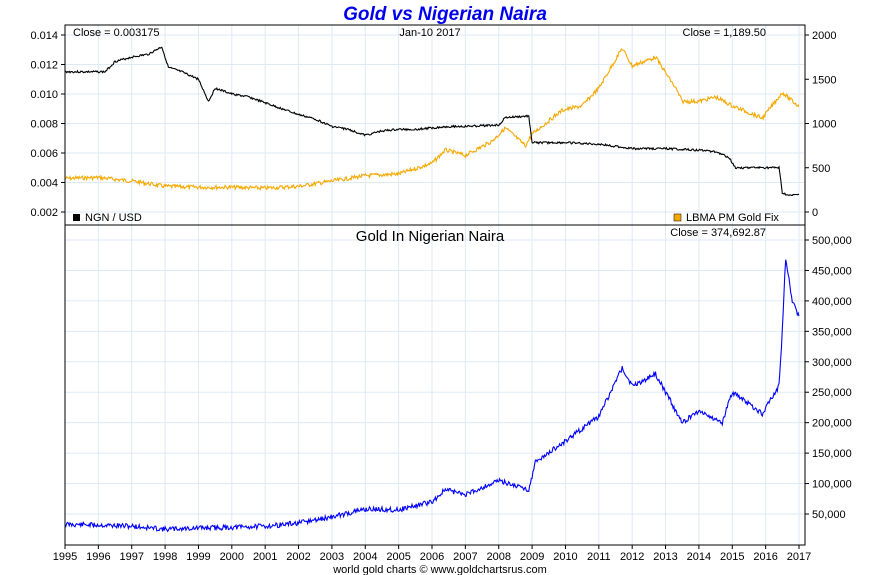  What do you see at coordinates (44, 95) in the screenshot?
I see `left-y-tick-label: 0.010` at bounding box center [44, 95].